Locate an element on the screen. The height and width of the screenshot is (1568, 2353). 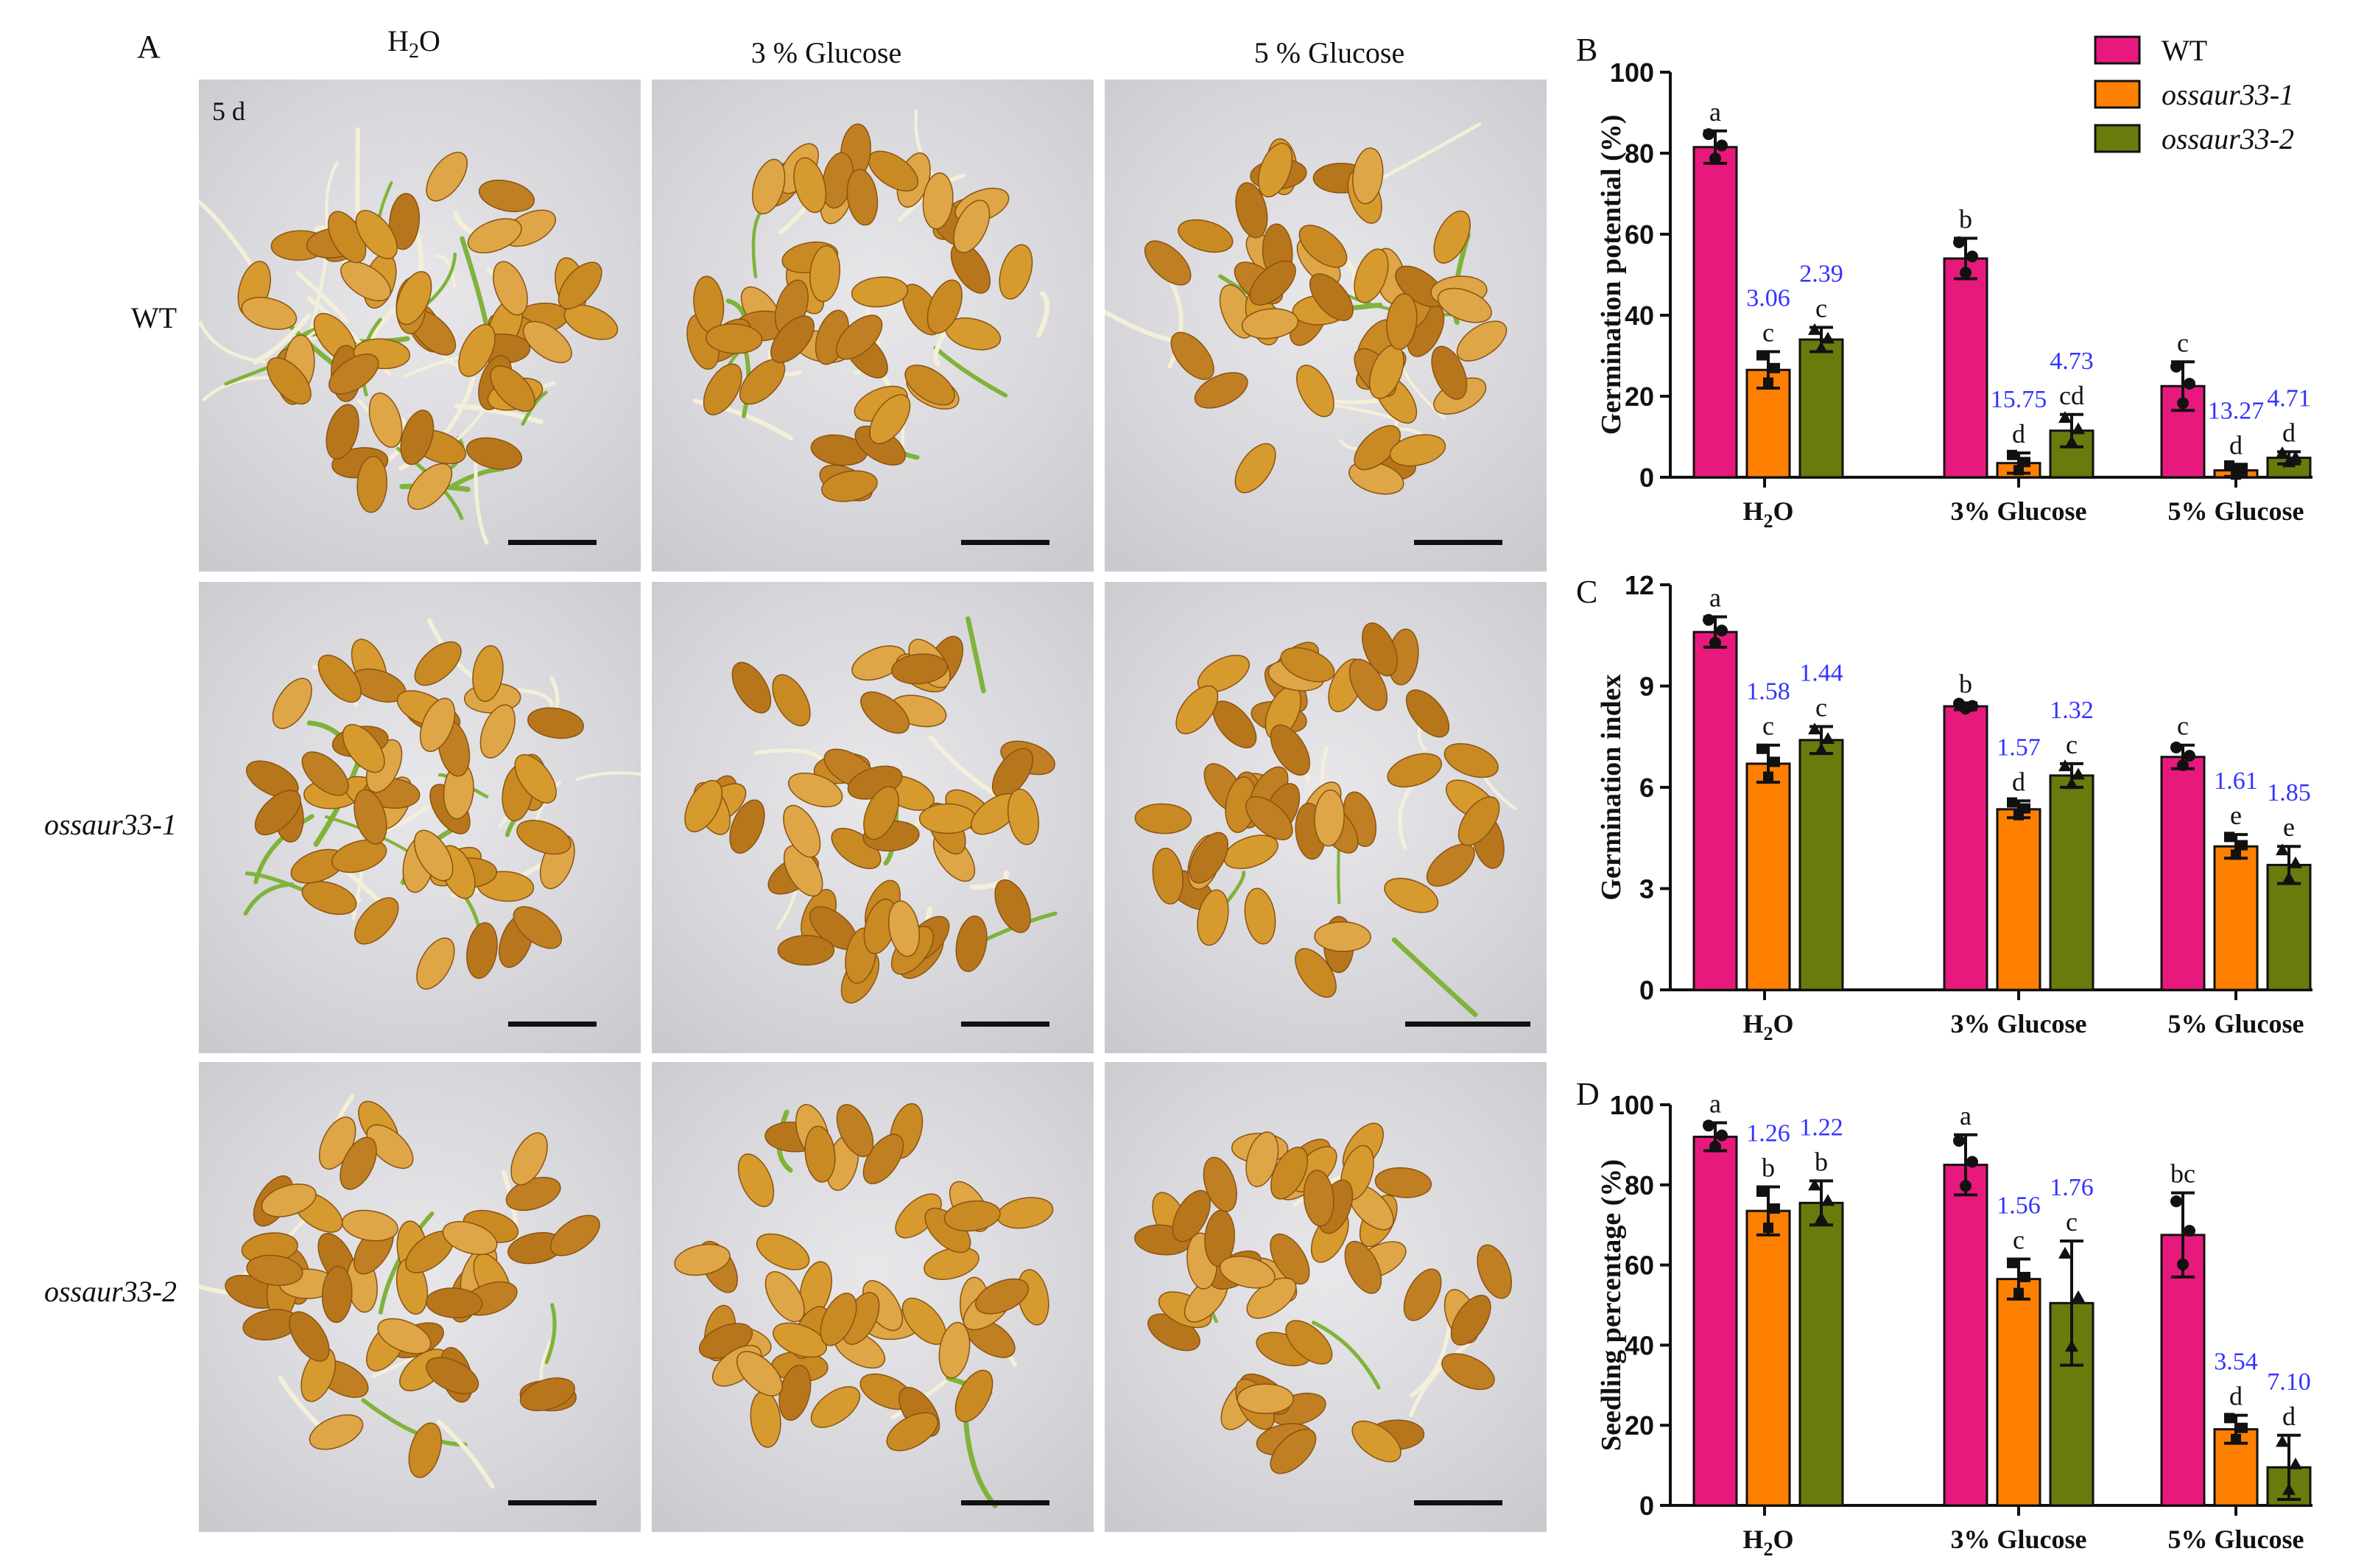
fold-change-label: 7.10 is located at coordinates (2289, 1382).